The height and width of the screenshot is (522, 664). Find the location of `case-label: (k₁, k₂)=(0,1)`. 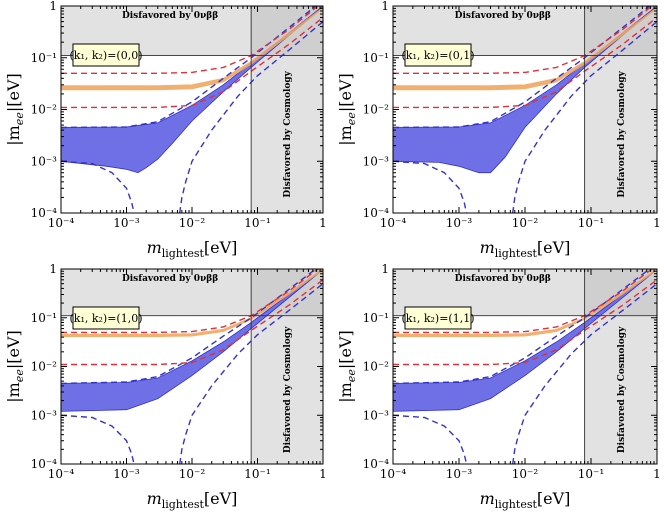

case-label: (k₁, k₂)=(0,1) is located at coordinates (437, 55).